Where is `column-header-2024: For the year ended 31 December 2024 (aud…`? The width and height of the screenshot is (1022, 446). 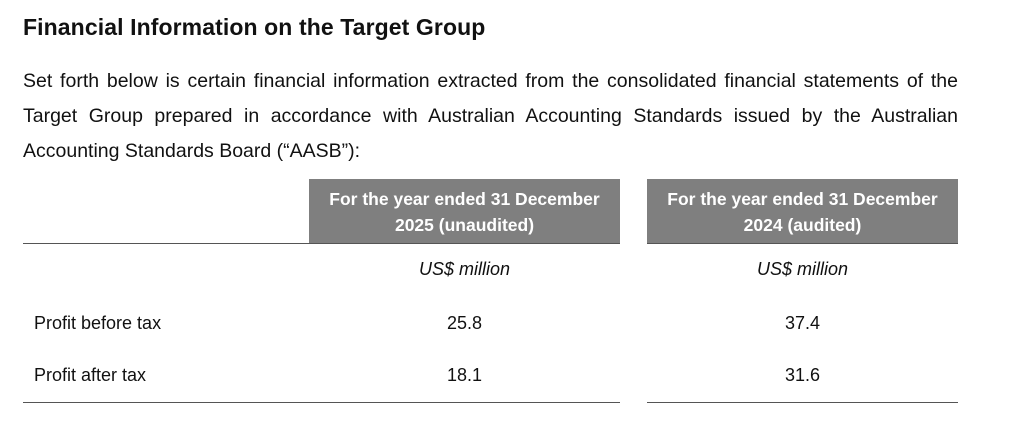
column-header-2024: For the year ended 31 December 2024 (aud… is located at coordinates (802, 211).